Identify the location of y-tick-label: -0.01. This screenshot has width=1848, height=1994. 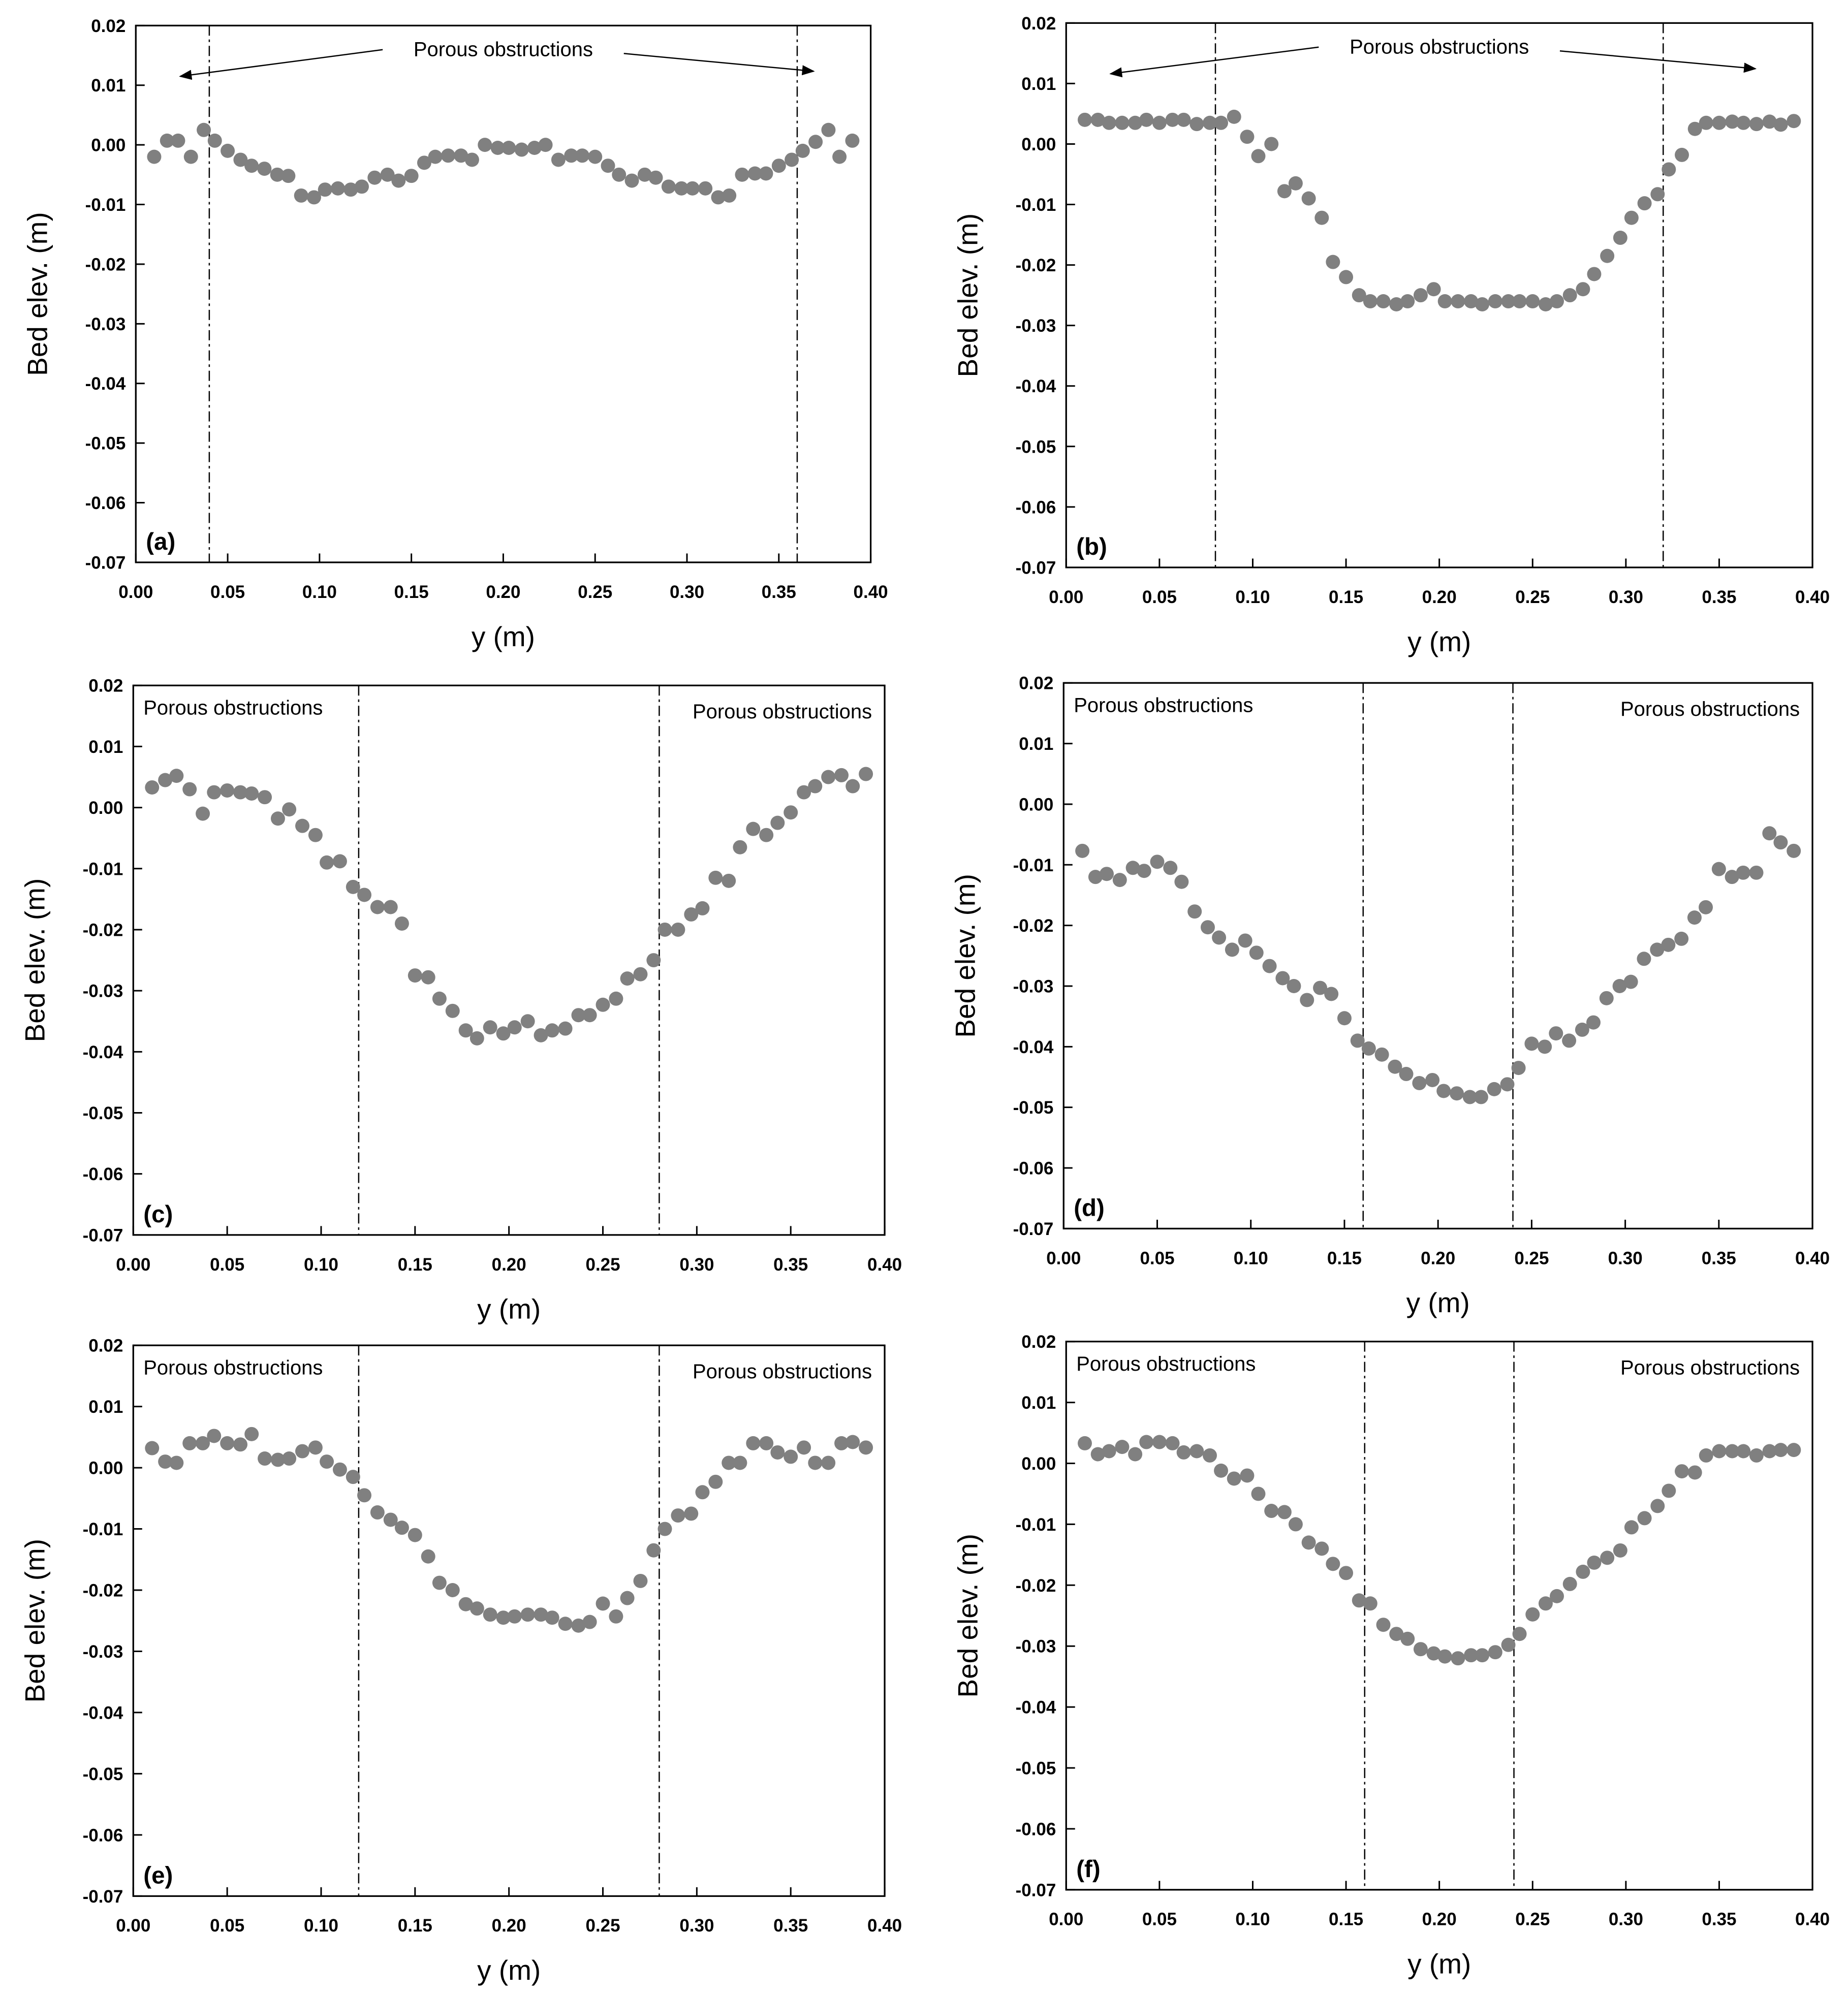
(1036, 205).